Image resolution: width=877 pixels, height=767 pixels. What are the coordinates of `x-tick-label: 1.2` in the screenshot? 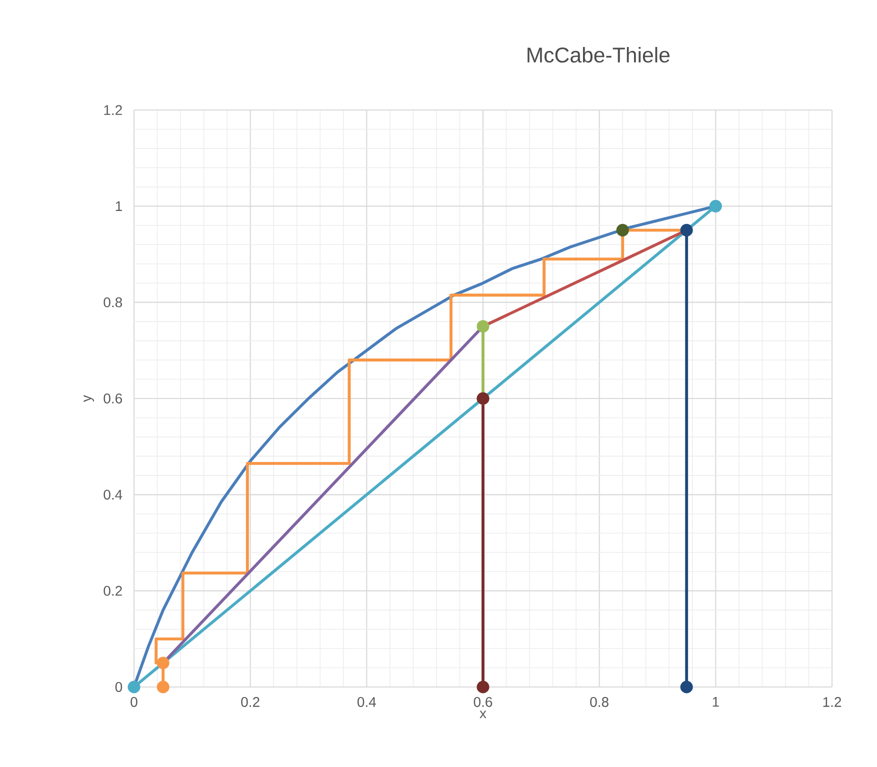 It's located at (832, 702).